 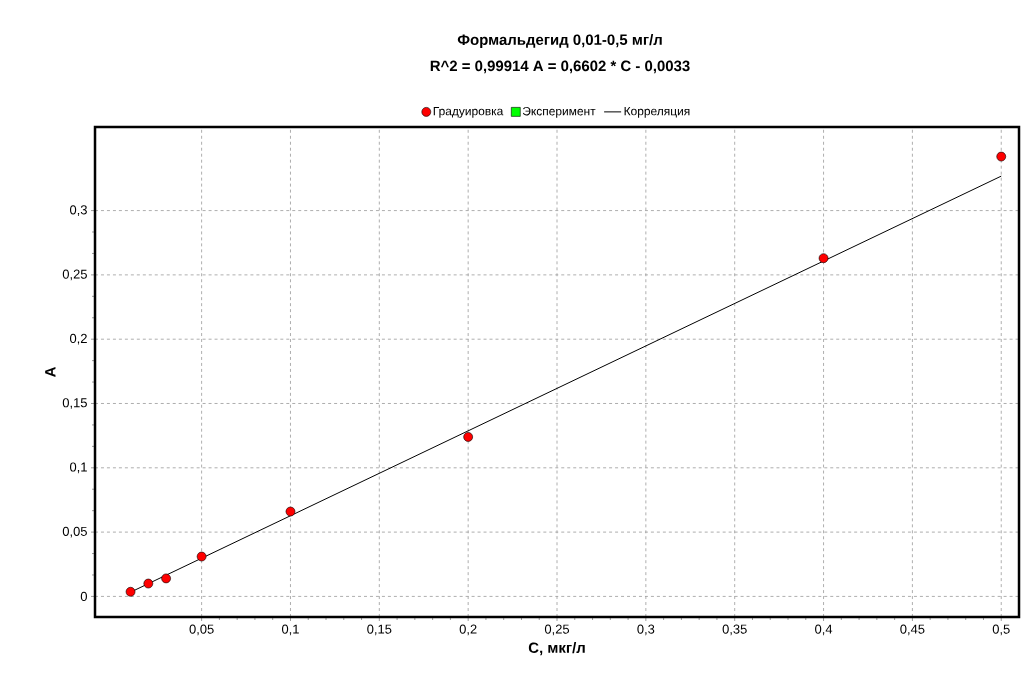 What do you see at coordinates (559, 41) in the screenshot?
I see `chart-title: Формальдегид 0,01-0,5 мг/л` at bounding box center [559, 41].